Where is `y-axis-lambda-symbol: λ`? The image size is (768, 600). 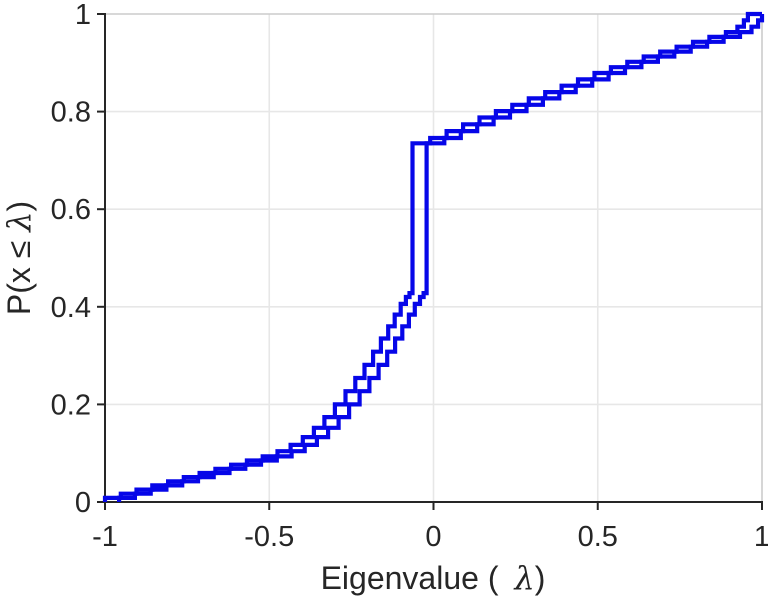
y-axis-lambda-symbol: λ is located at coordinates (19, 223).